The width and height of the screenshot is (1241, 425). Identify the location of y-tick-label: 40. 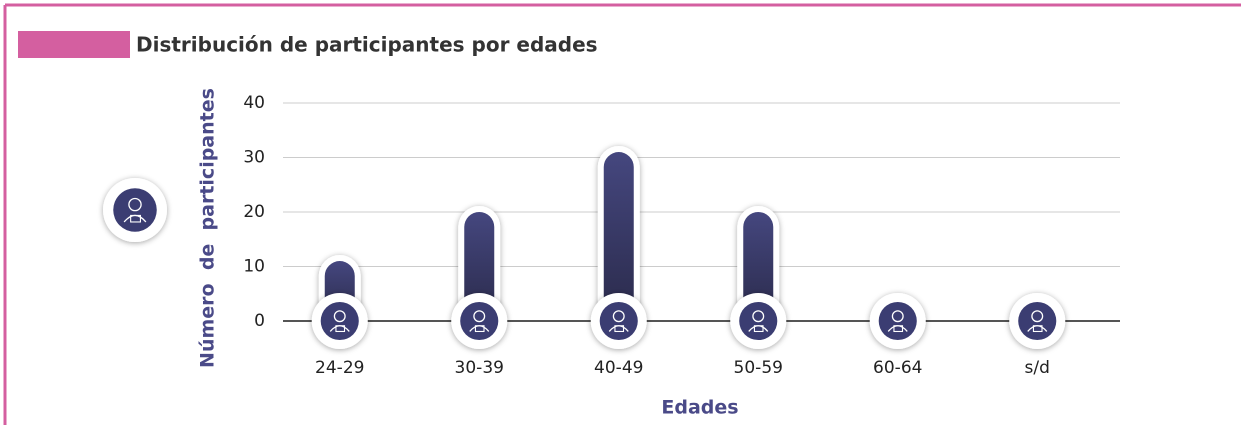
(254, 103).